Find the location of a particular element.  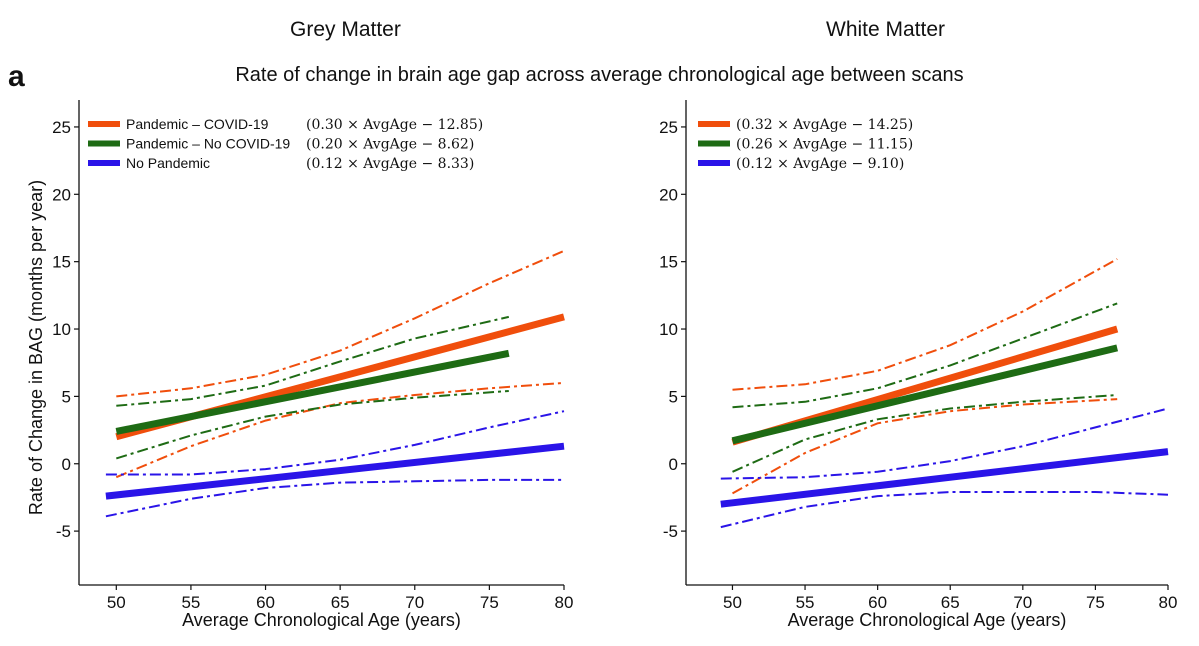

legend-label: Pandemic – No COVID-19 is located at coordinates (208, 144).